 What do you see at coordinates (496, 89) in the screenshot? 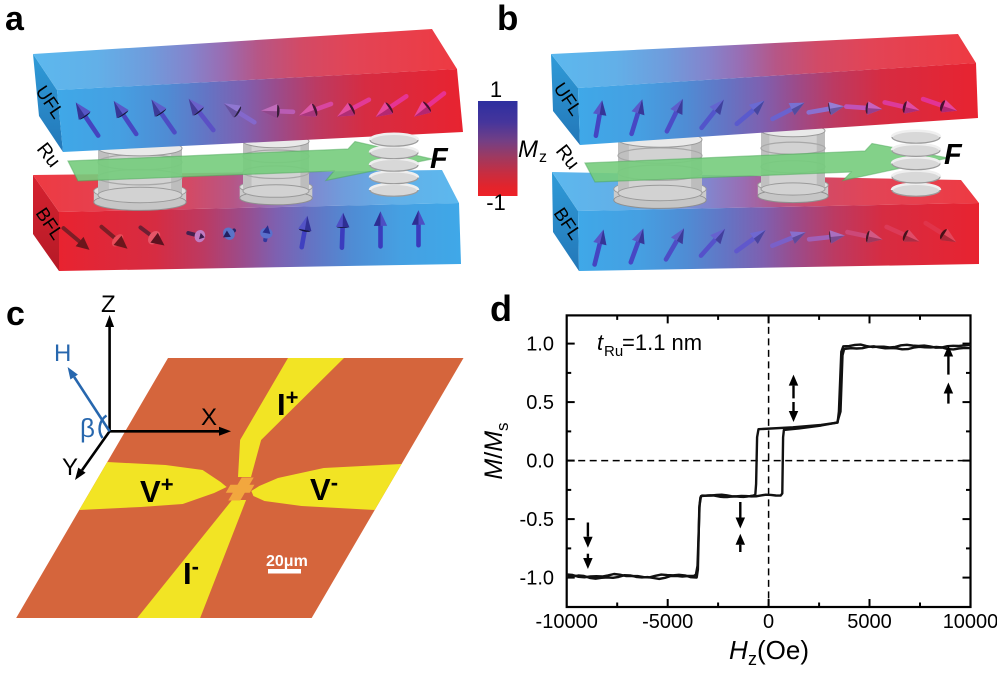
I see `svg-text: 1` at bounding box center [496, 89].